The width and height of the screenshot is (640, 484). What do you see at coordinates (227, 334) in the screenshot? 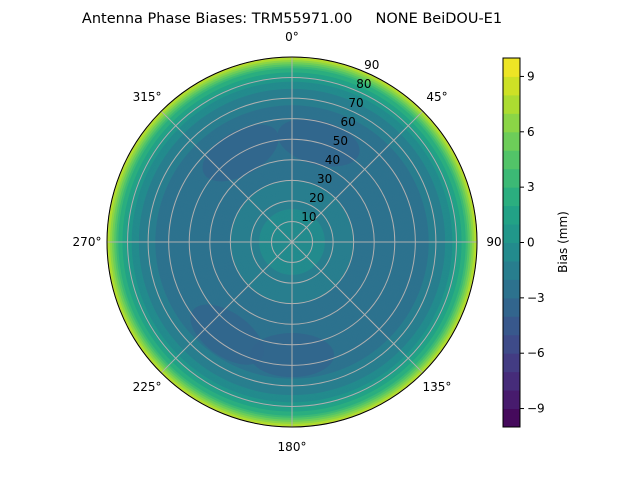
I see `contour-minimum` at bounding box center [227, 334].